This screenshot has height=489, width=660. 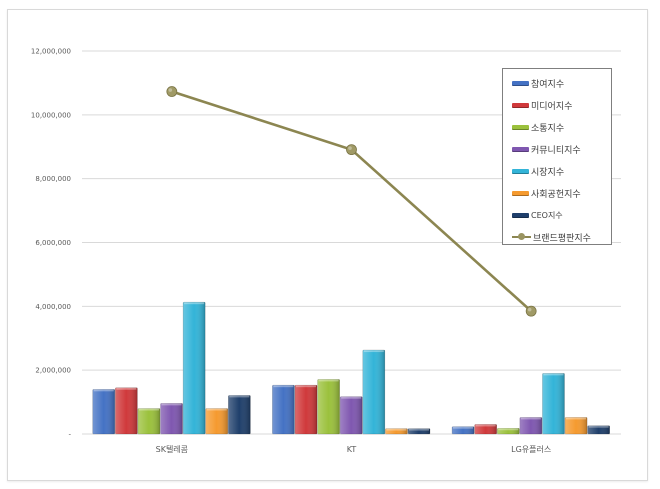 I want to click on x-tick-label: SK텔레콤, so click(x=172, y=449).